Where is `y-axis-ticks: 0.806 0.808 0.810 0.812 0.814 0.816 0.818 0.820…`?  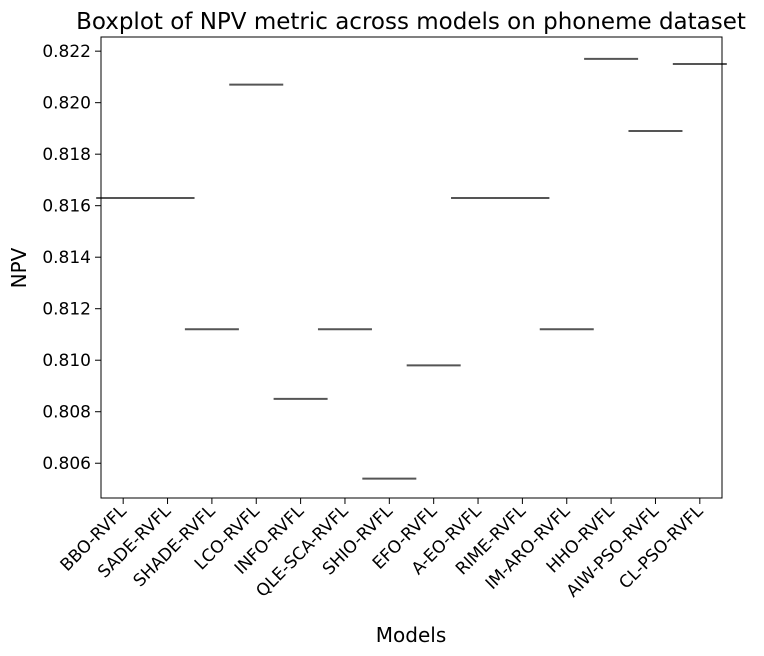 y-axis-ticks: 0.806 0.808 0.810 0.812 0.814 0.816 0.818 0.820… is located at coordinates (71, 258).